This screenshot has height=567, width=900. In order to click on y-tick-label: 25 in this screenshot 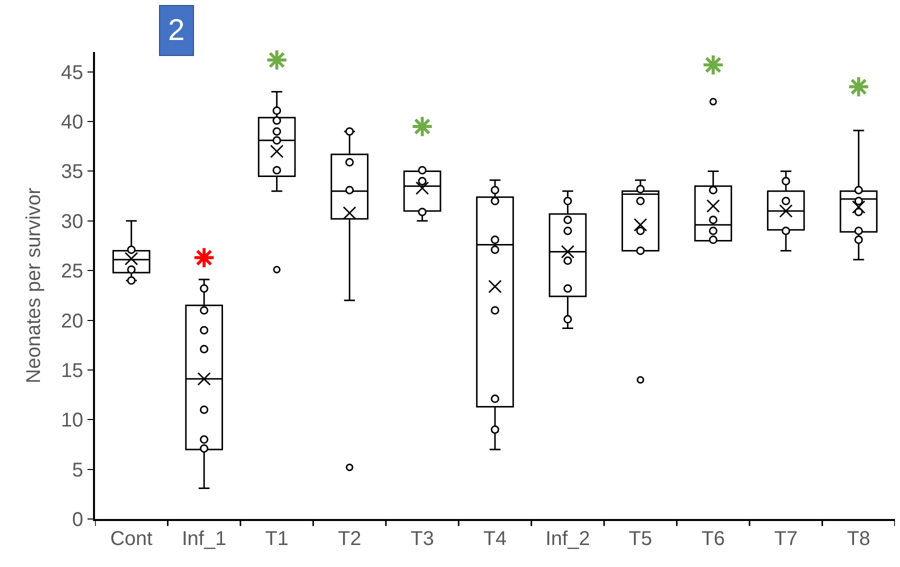, I will do `click(72, 271)`.